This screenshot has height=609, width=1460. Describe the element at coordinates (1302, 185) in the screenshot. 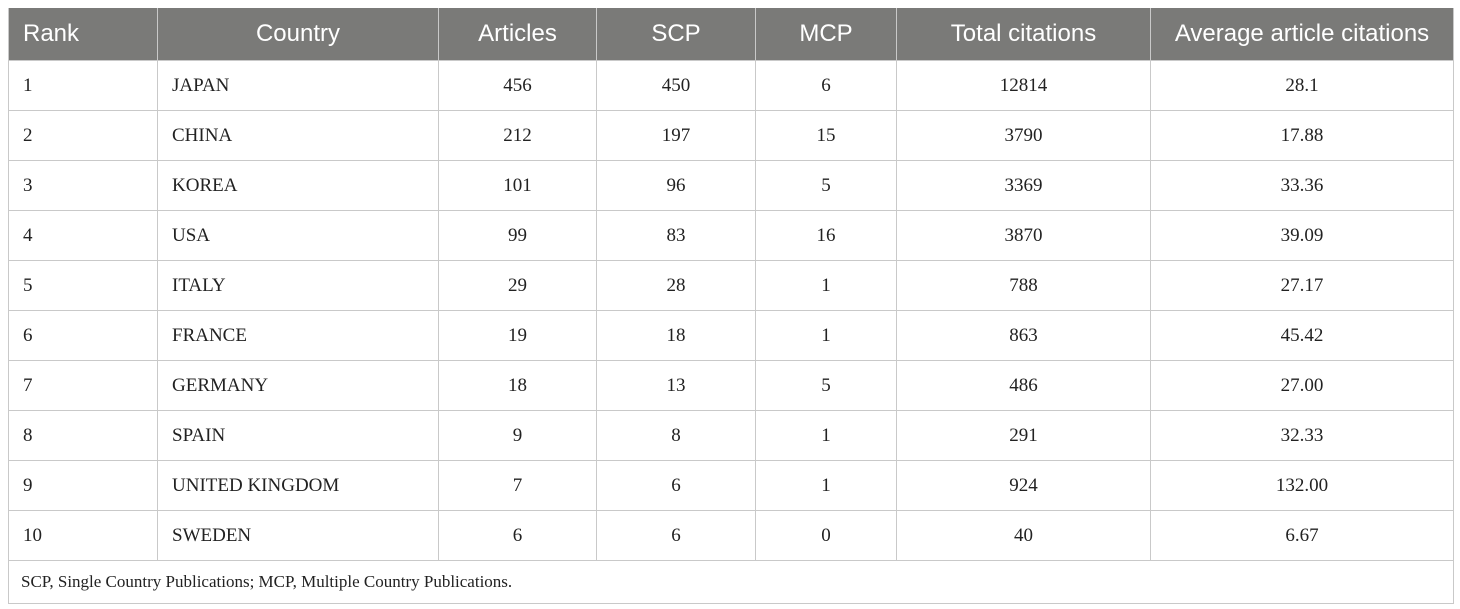

I see `cell-average-article-citations: 33.36` at that location.